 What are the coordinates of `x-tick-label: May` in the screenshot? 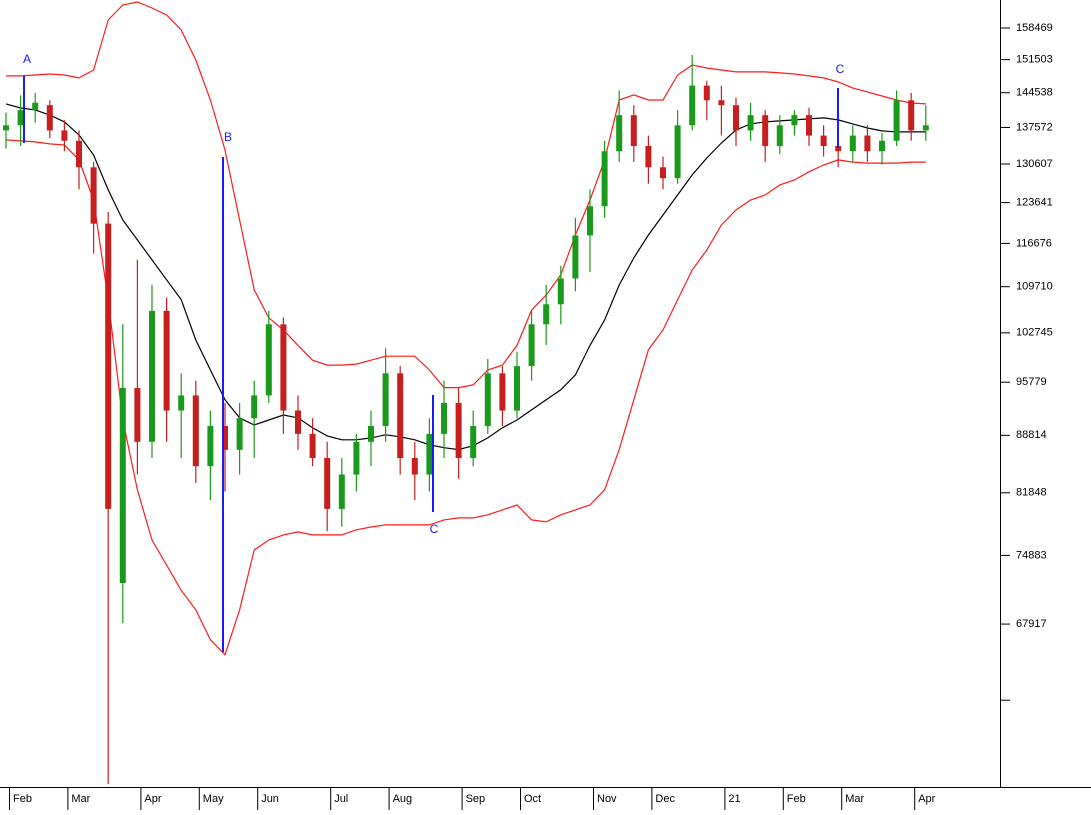 It's located at (213, 799).